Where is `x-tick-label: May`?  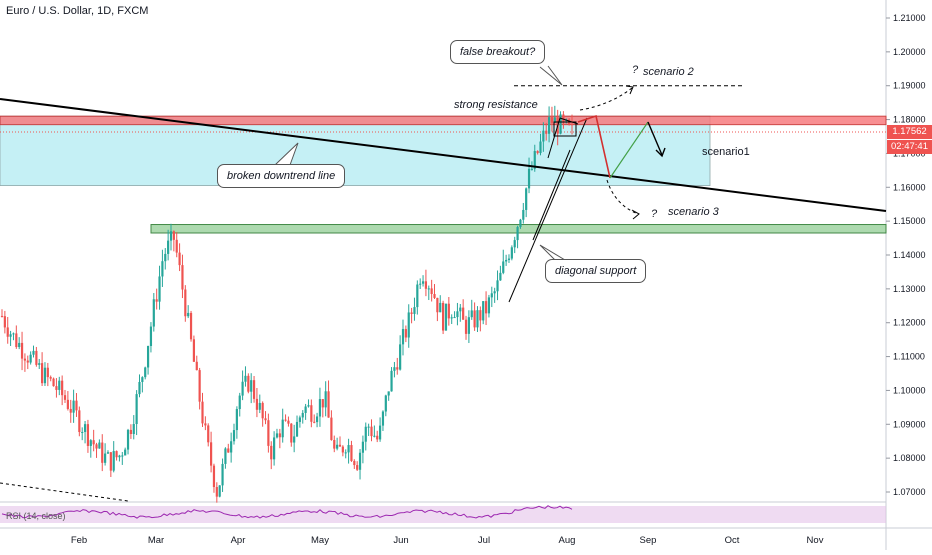
x-tick-label: May is located at coordinates (320, 540).